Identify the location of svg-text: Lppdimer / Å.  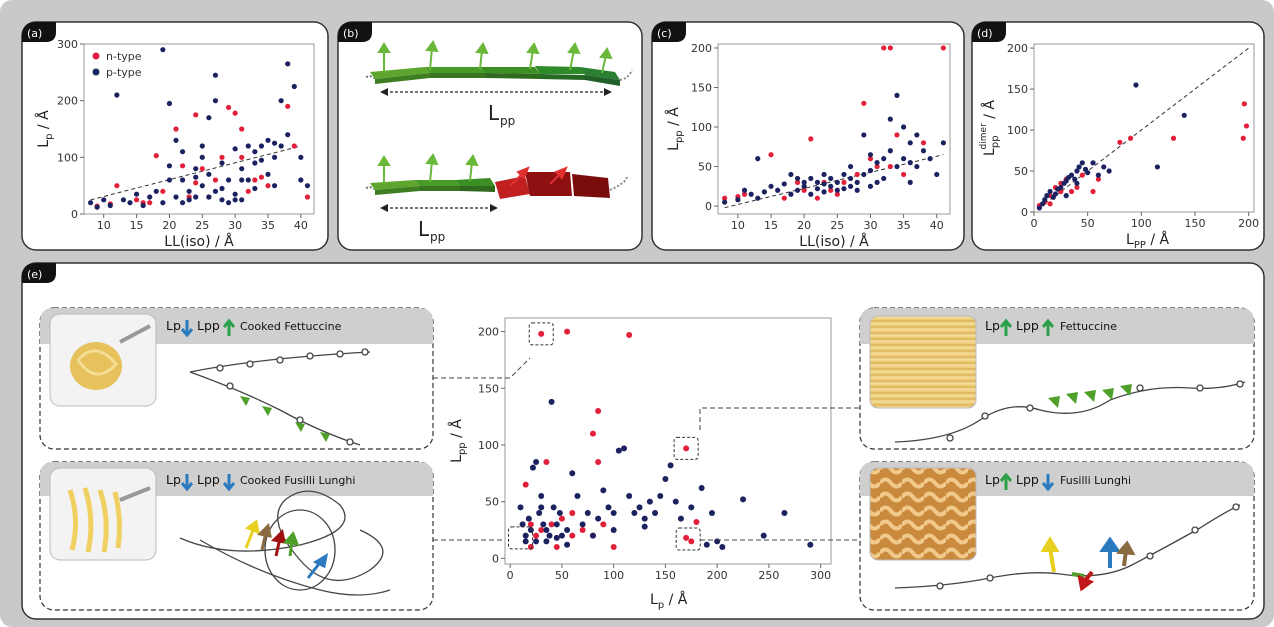
(990, 128).